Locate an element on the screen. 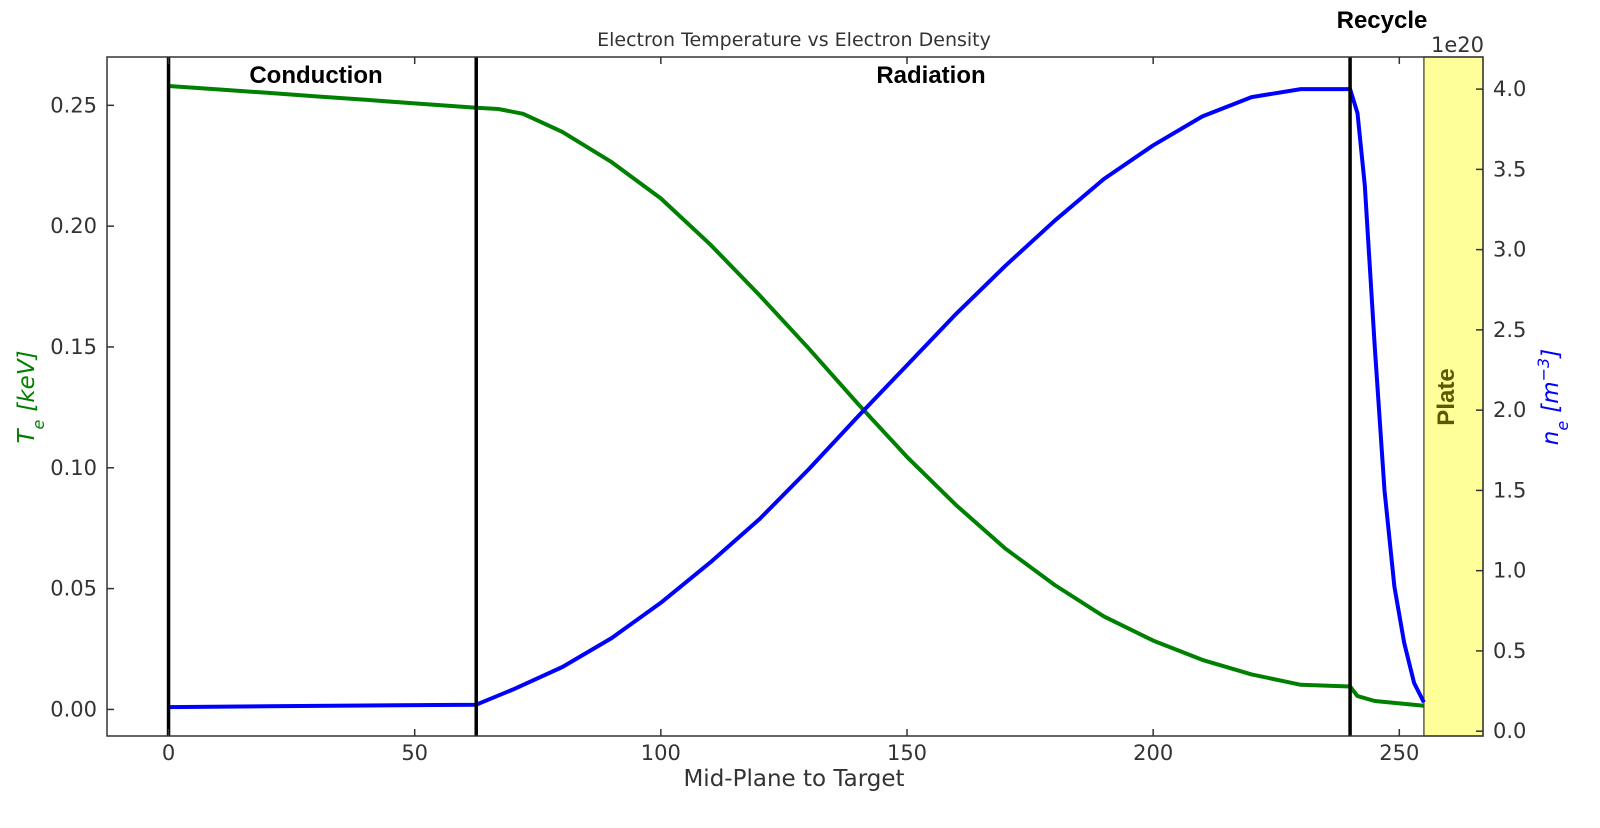  y-right-axis-ticks: 0.0 0.5 1.0 1.5 2.0 2.5 3.0 3.5 4.0 is located at coordinates (1501, 410).